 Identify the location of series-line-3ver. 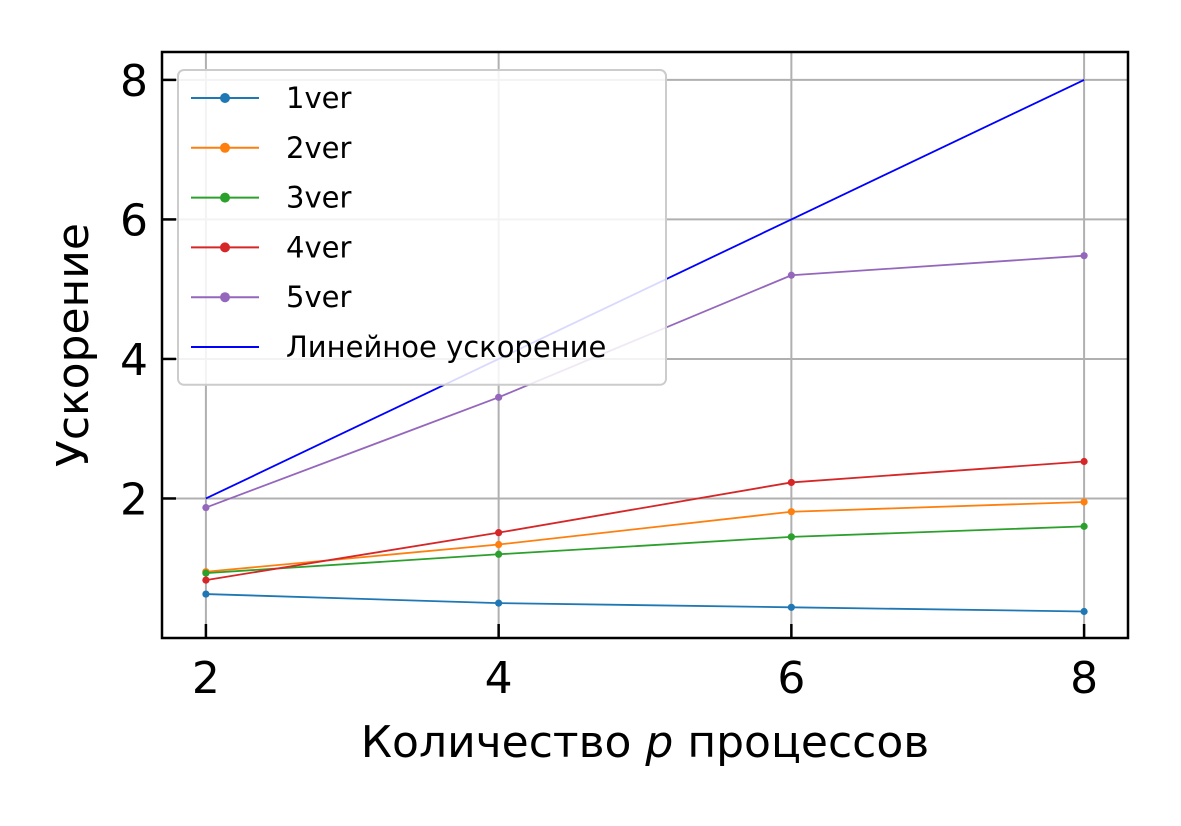
(645, 550).